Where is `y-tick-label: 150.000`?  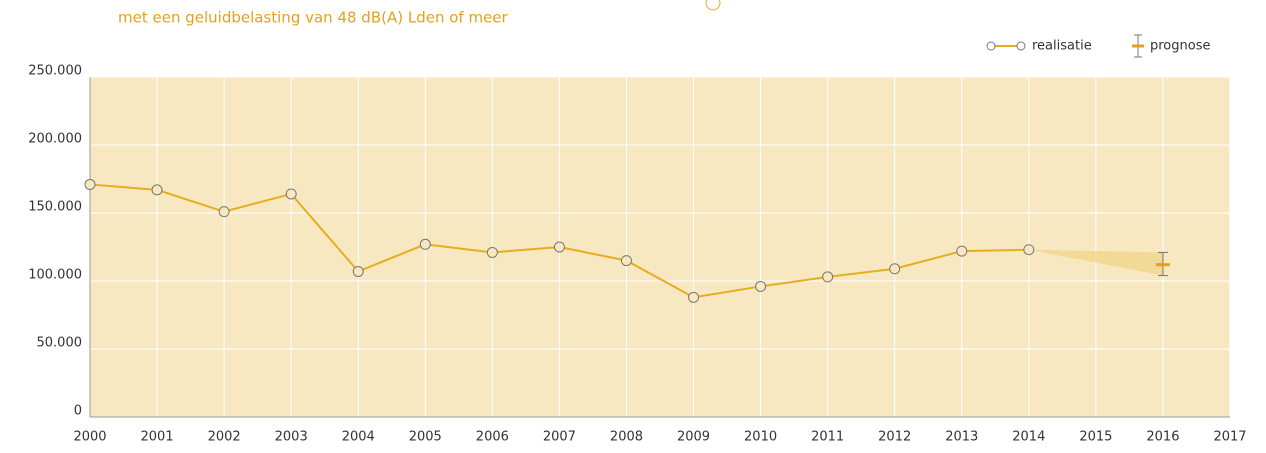
y-tick-label: 150.000 is located at coordinates (55, 207).